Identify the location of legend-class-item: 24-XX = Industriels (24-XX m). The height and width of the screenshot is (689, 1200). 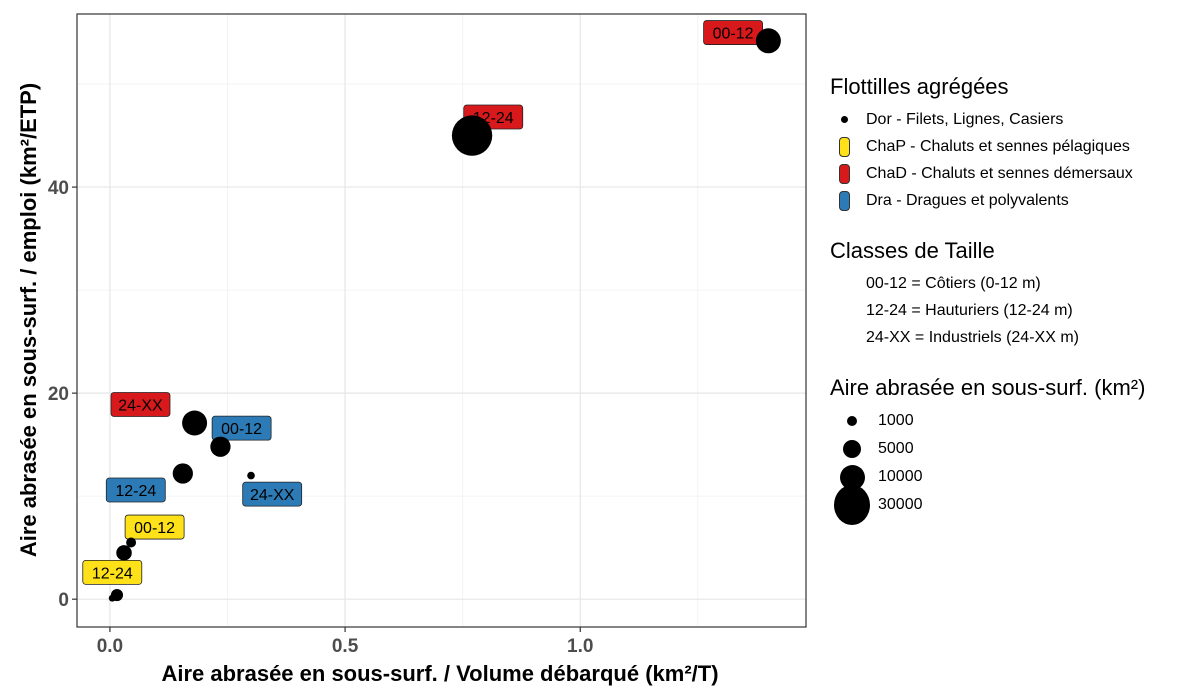
(972, 337).